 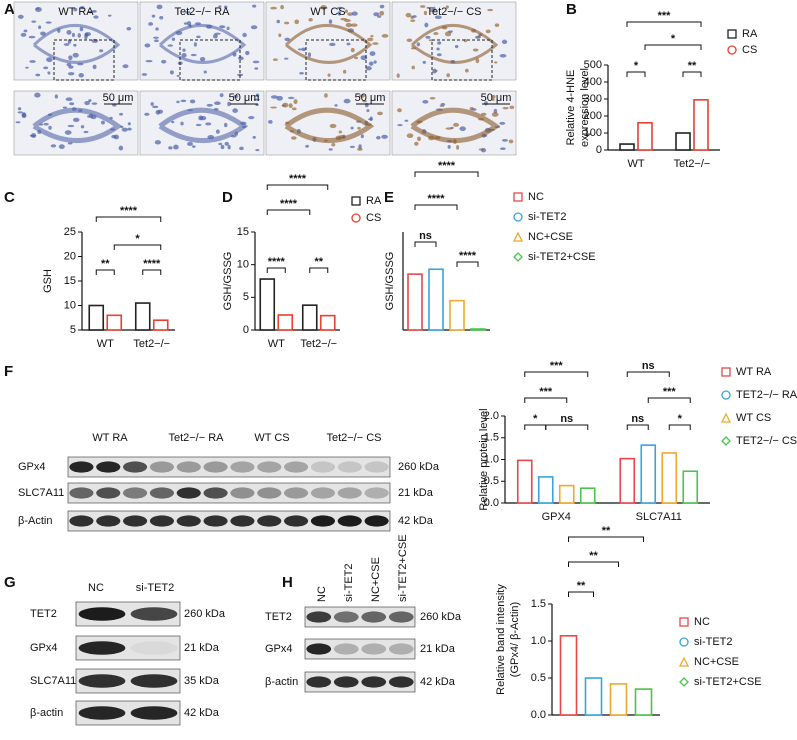 I want to click on blot-row, so click(x=229, y=521).